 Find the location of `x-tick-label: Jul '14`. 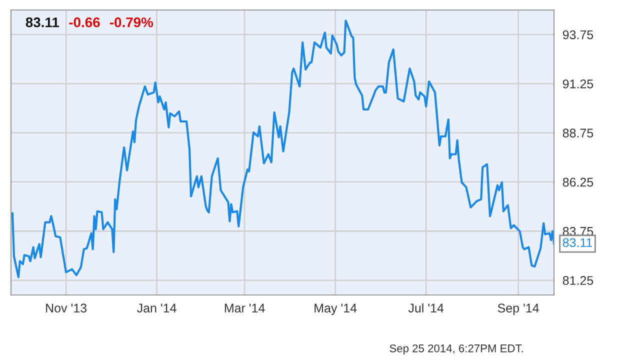

x-tick-label: Jul '14 is located at coordinates (426, 308).